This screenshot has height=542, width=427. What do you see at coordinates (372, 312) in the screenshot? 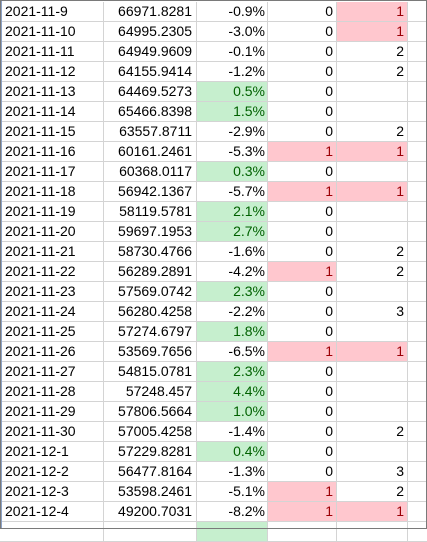
I see `streak-cell: 3` at bounding box center [372, 312].